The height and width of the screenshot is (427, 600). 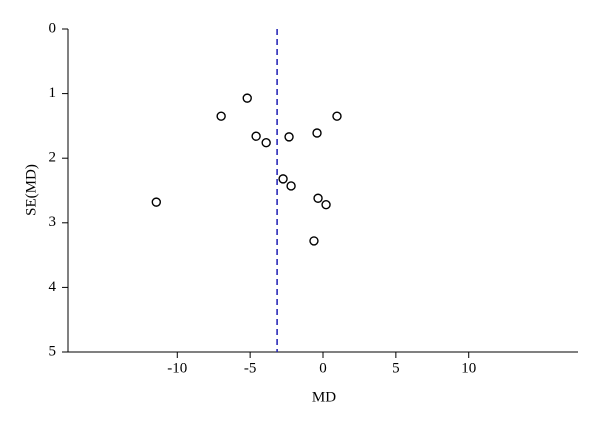 I want to click on x-tick-label: 5, so click(x=396, y=368).